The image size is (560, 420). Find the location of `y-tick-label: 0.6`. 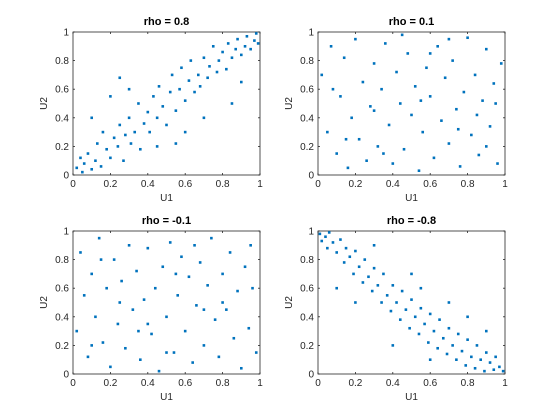

y-tick-label: 0.6 is located at coordinates (307, 289).